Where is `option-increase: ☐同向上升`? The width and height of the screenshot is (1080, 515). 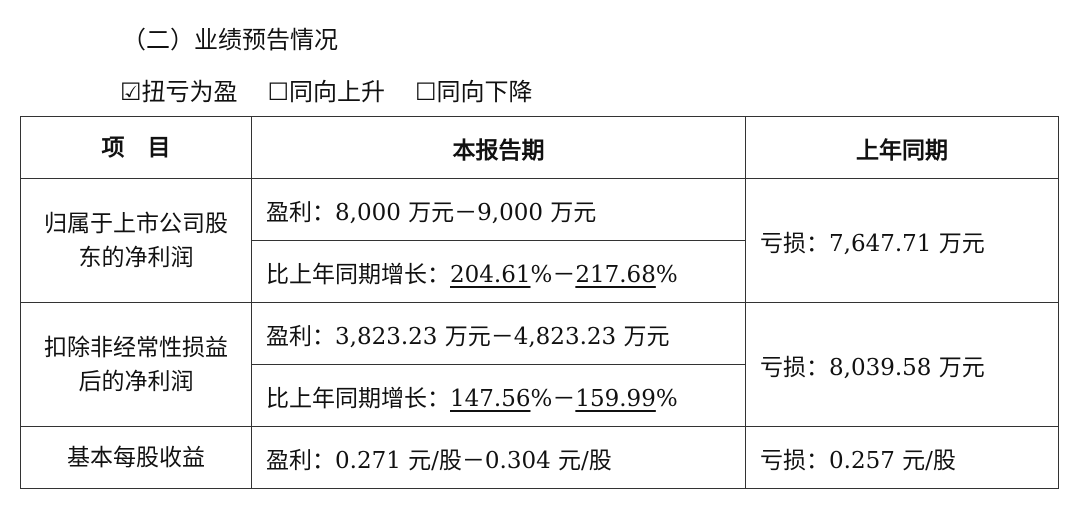 option-increase: ☐同向上升 is located at coordinates (326, 92).